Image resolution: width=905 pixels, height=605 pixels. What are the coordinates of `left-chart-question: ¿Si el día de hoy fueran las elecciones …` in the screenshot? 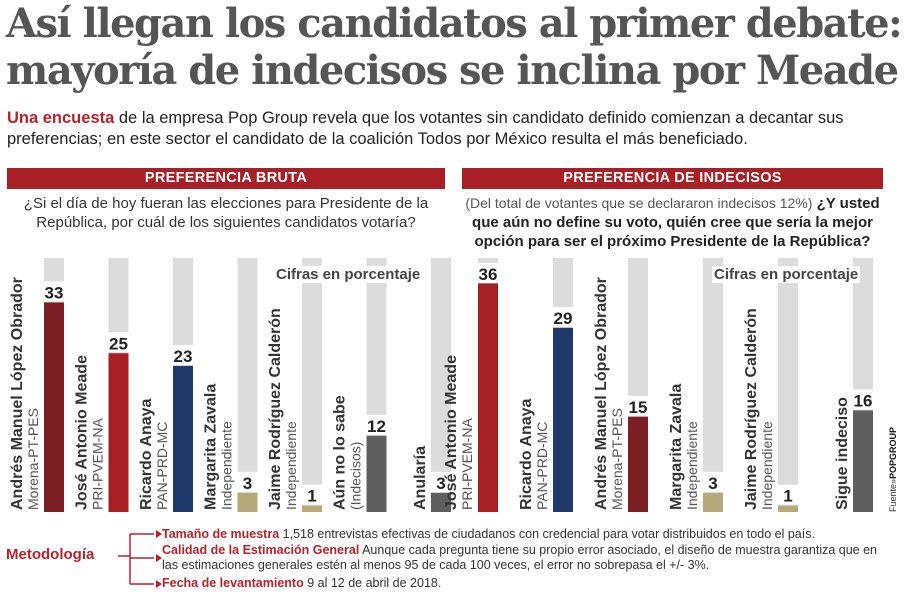 It's located at (226, 213).